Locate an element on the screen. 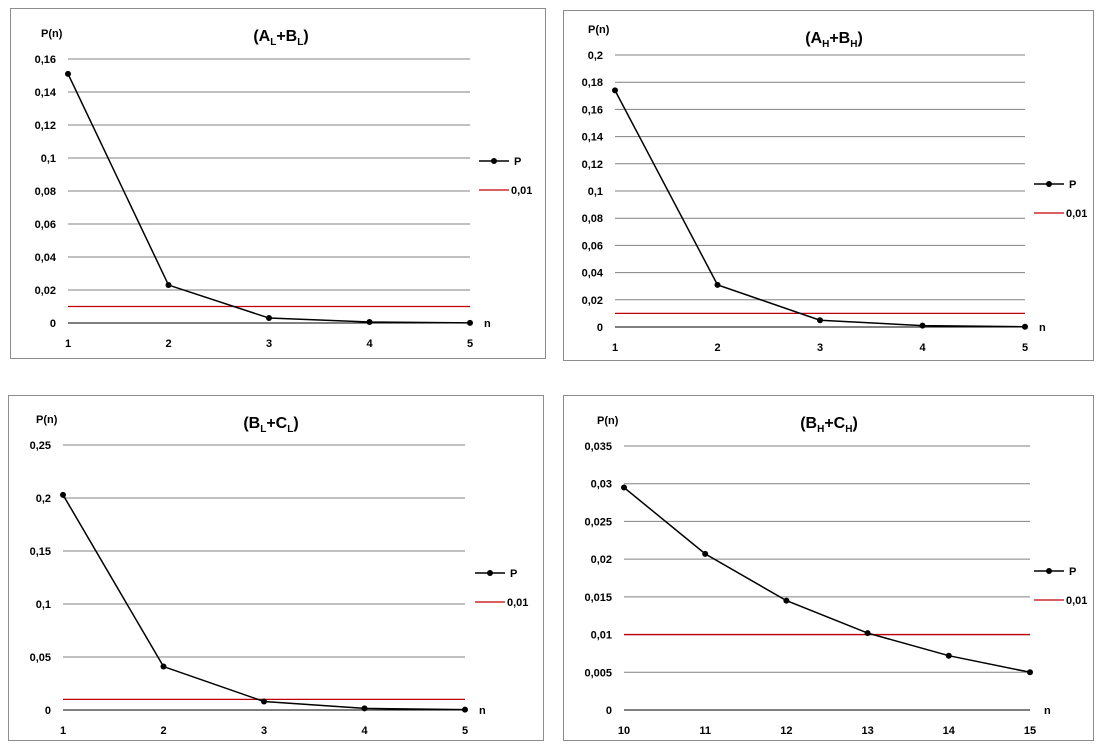  x-tick-label: 4 is located at coordinates (364, 731).